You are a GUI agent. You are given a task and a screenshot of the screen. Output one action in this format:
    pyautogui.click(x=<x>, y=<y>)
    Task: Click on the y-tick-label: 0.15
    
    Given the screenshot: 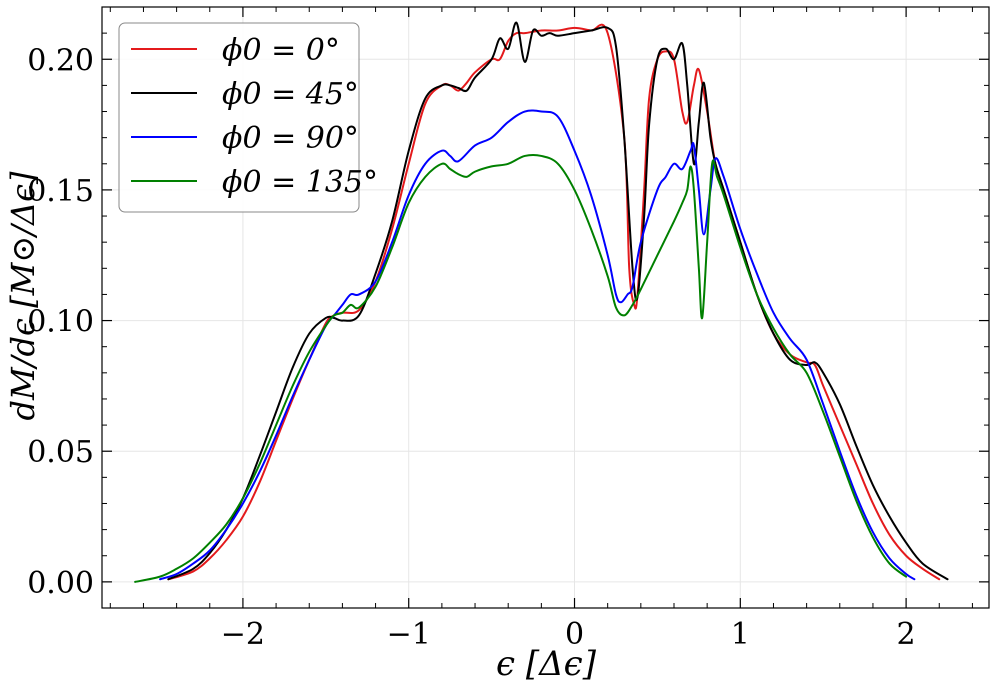 What is the action you would take?
    pyautogui.click(x=60, y=191)
    